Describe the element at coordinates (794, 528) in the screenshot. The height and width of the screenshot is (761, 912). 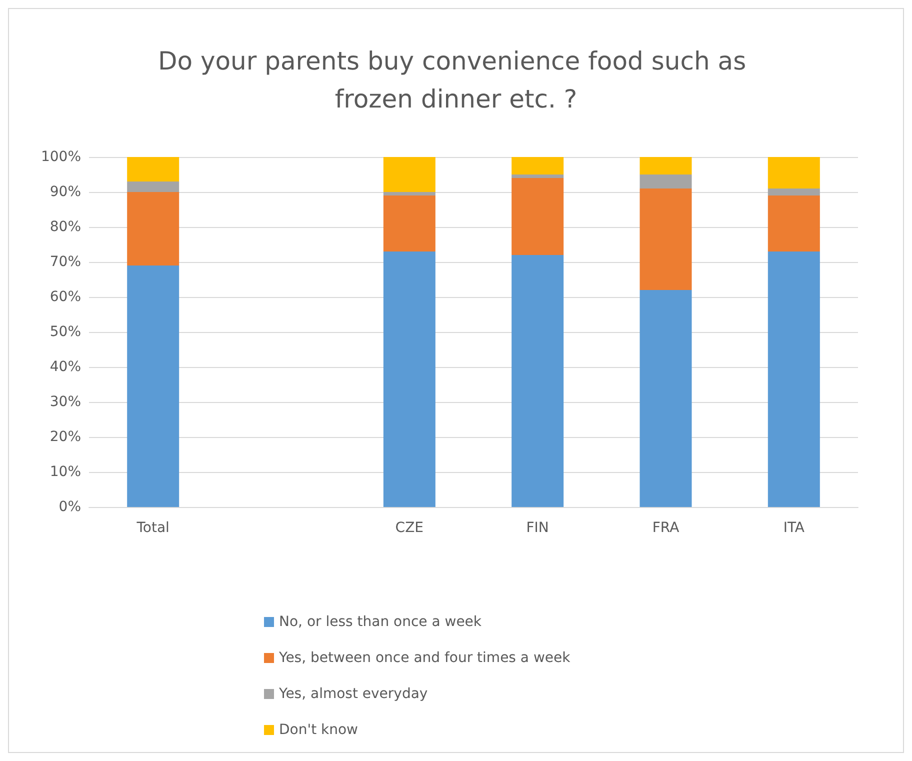
I see `x-tick-label: ITA` at that location.